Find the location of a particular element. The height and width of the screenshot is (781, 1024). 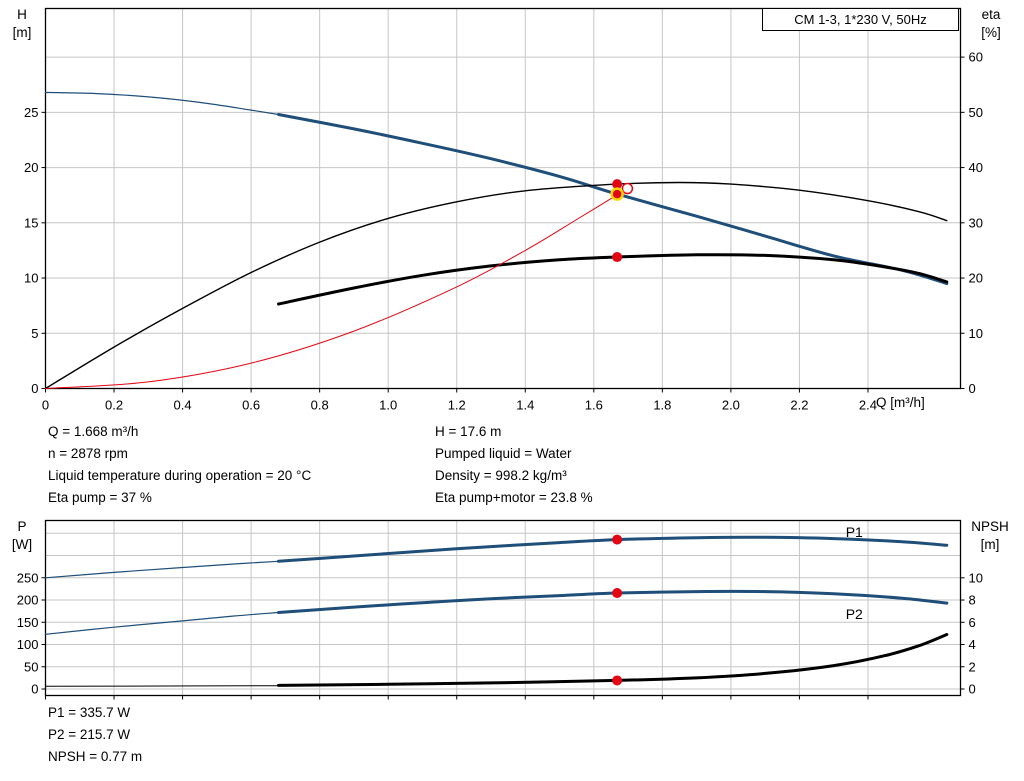

series-label-p2: P2 is located at coordinates (854, 614).